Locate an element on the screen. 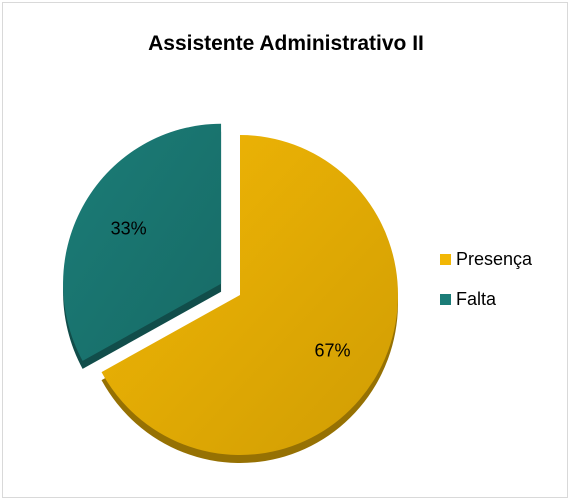 The height and width of the screenshot is (502, 572). legend-item-presenca: Presença is located at coordinates (486, 259).